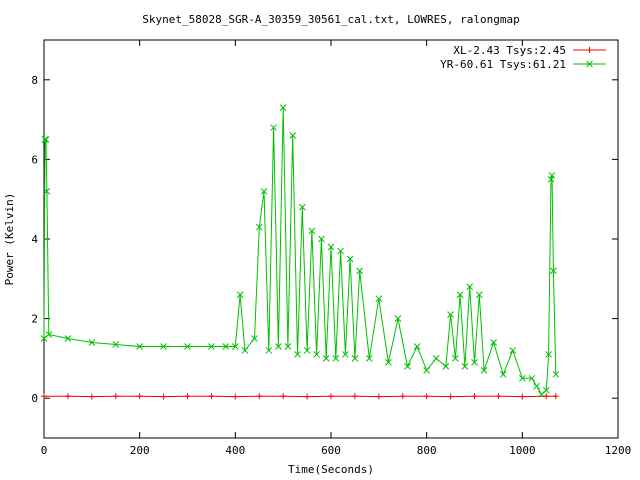 The width and height of the screenshot is (640, 480). What do you see at coordinates (509, 50) in the screenshot?
I see `legend-label: XL-2.43 Tsys:2.45` at bounding box center [509, 50].